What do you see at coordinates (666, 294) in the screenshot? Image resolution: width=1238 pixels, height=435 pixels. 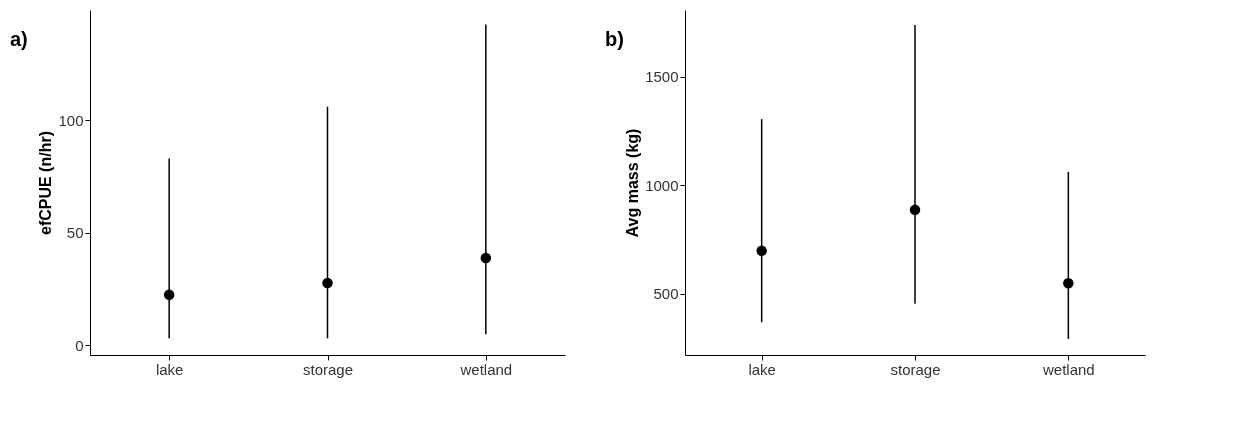 I see `y-tick-label: 500` at bounding box center [666, 294].